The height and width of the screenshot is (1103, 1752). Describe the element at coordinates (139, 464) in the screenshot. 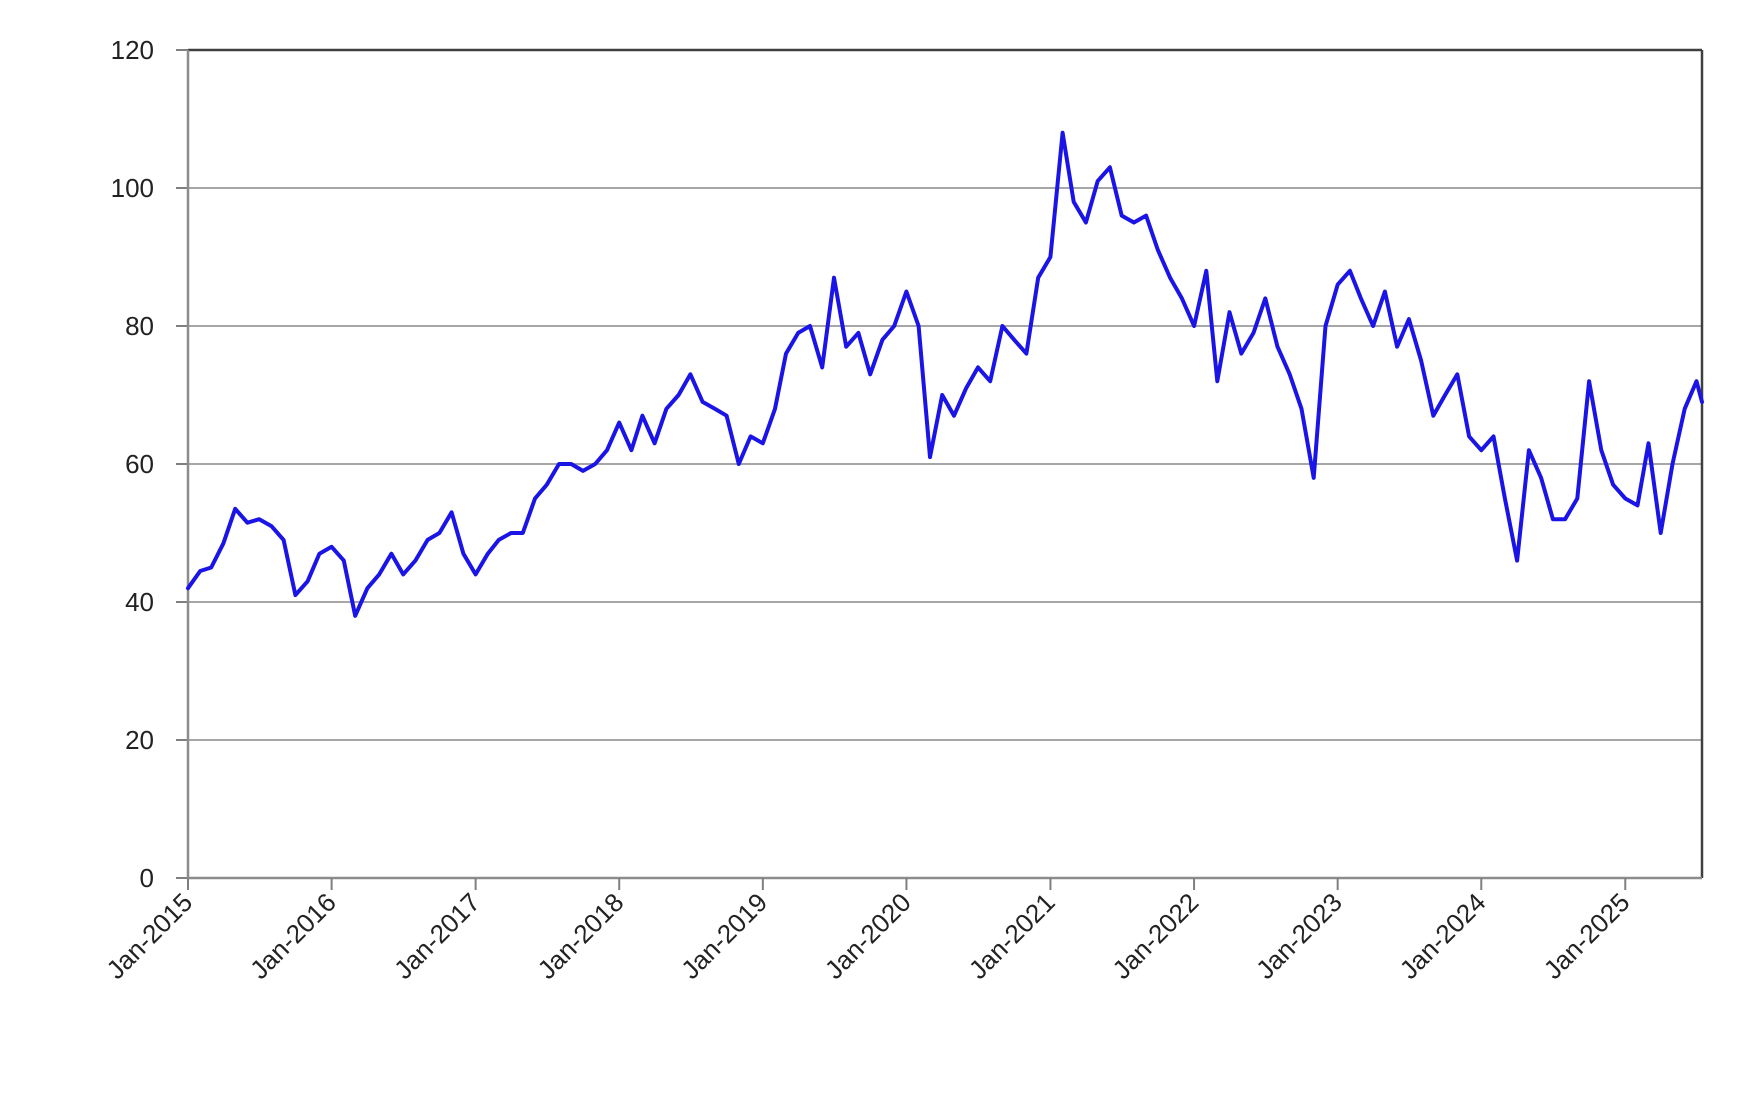

I see `y-tick-label: 60` at that location.